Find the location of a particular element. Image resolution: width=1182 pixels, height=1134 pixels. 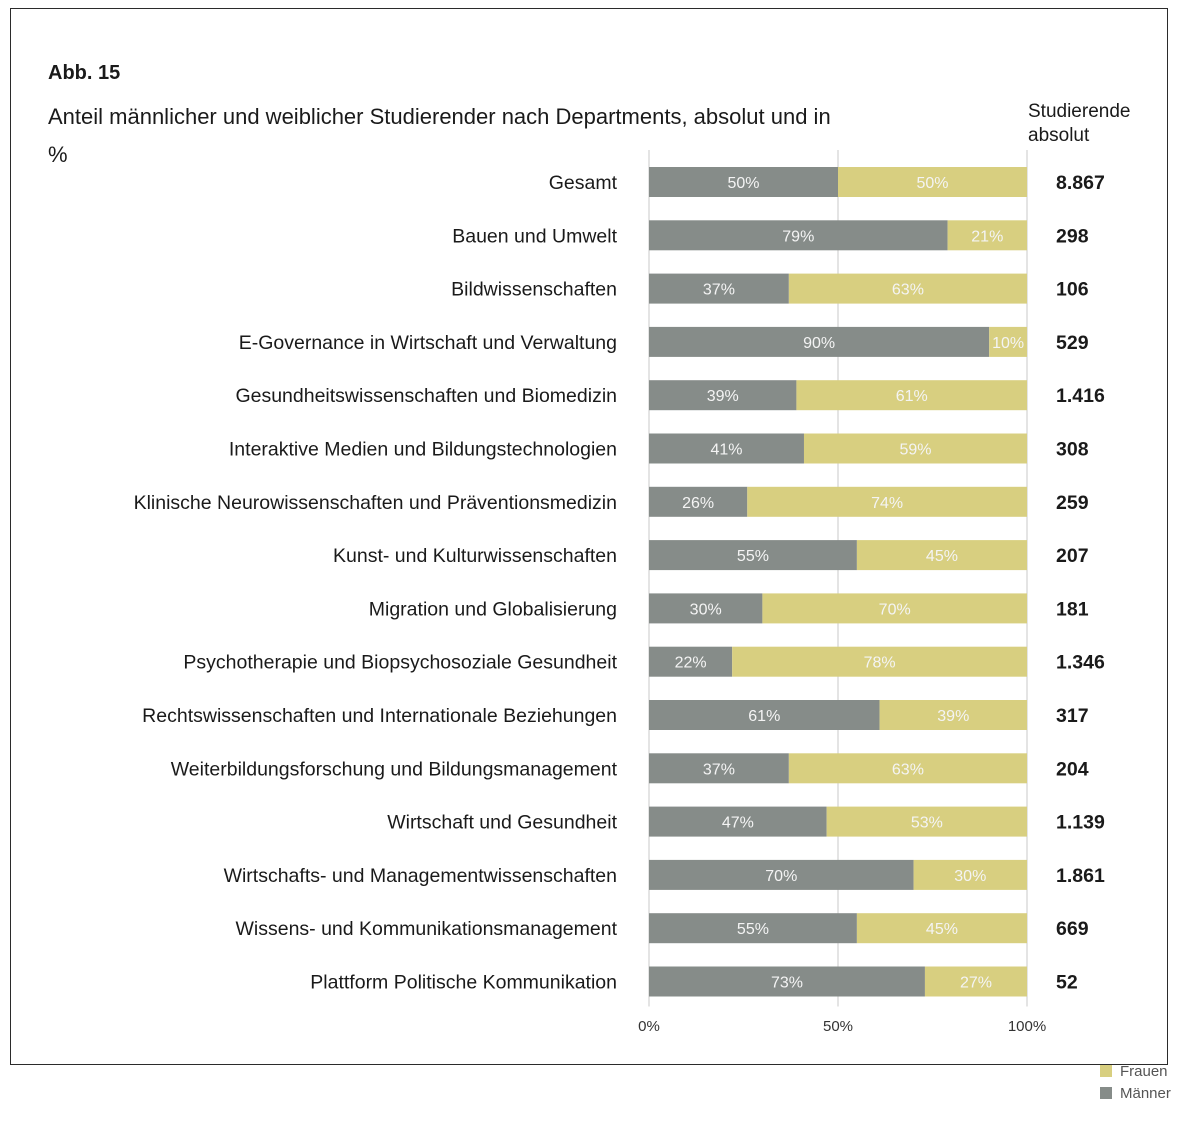

absolute-value: 204 is located at coordinates (1072, 769).